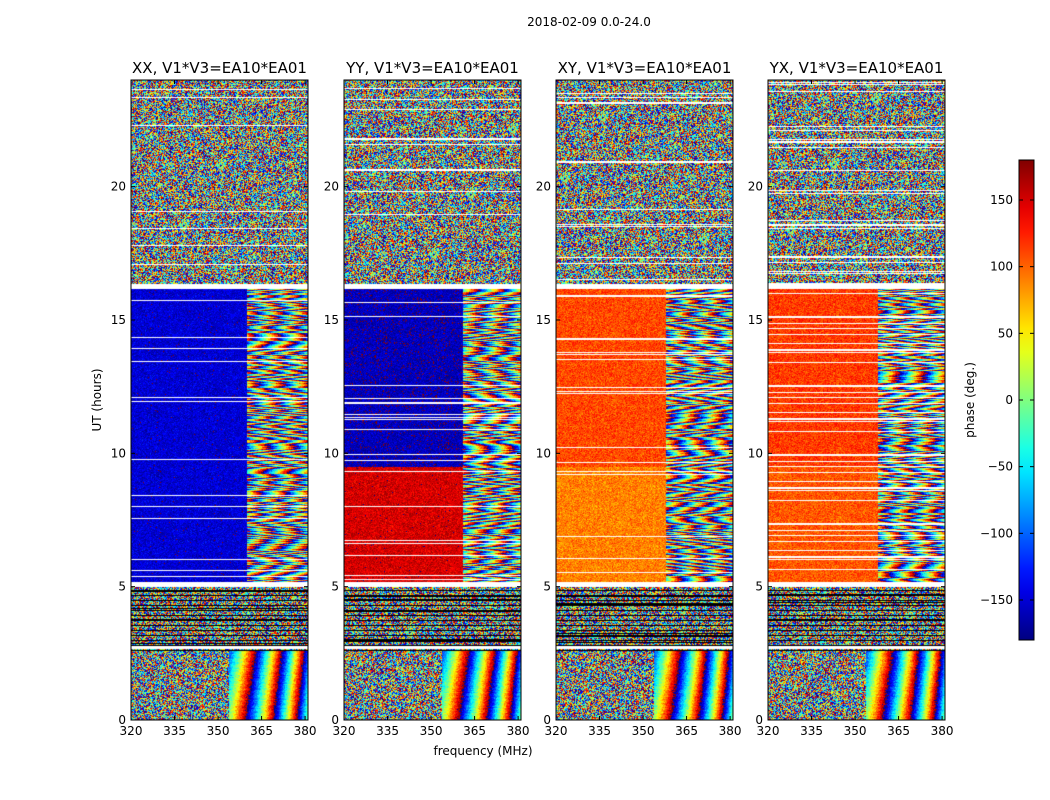 This screenshot has width=1050, height=800. I want to click on x-axis-label: frequency (MHz), so click(482, 751).